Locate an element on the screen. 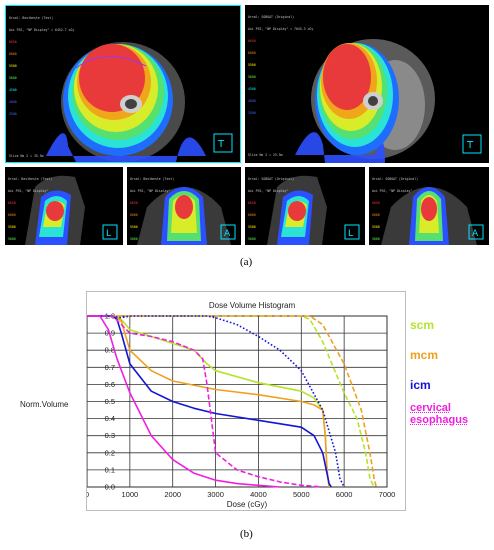  slice-label: Slice No 2 = 25.5m is located at coordinates (265, 155).